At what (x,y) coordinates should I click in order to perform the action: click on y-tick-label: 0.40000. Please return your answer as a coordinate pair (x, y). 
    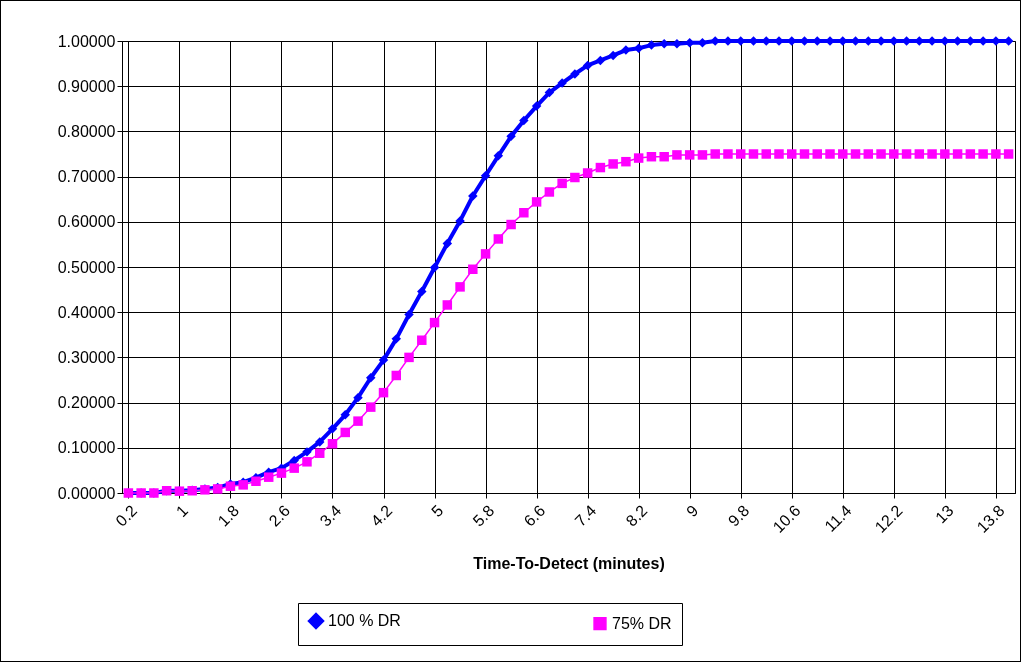
    Looking at the image, I should click on (86, 312).